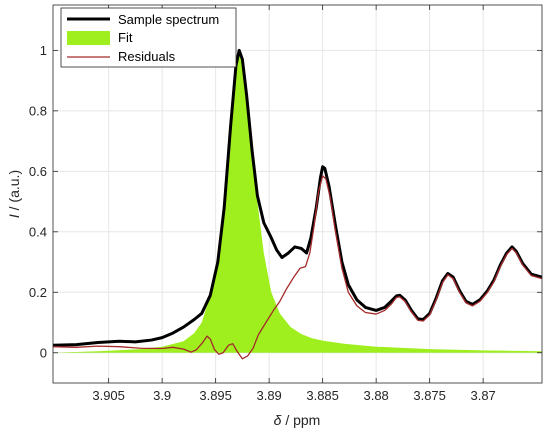 This screenshot has height=433, width=550. I want to click on legend: Sample spectrum Fit Residuals, so click(148, 37).